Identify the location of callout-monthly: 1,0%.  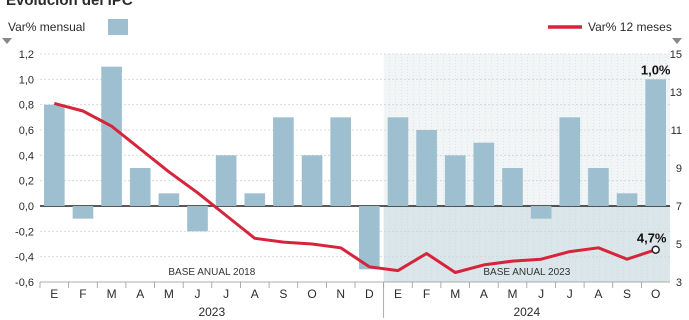
(656, 69).